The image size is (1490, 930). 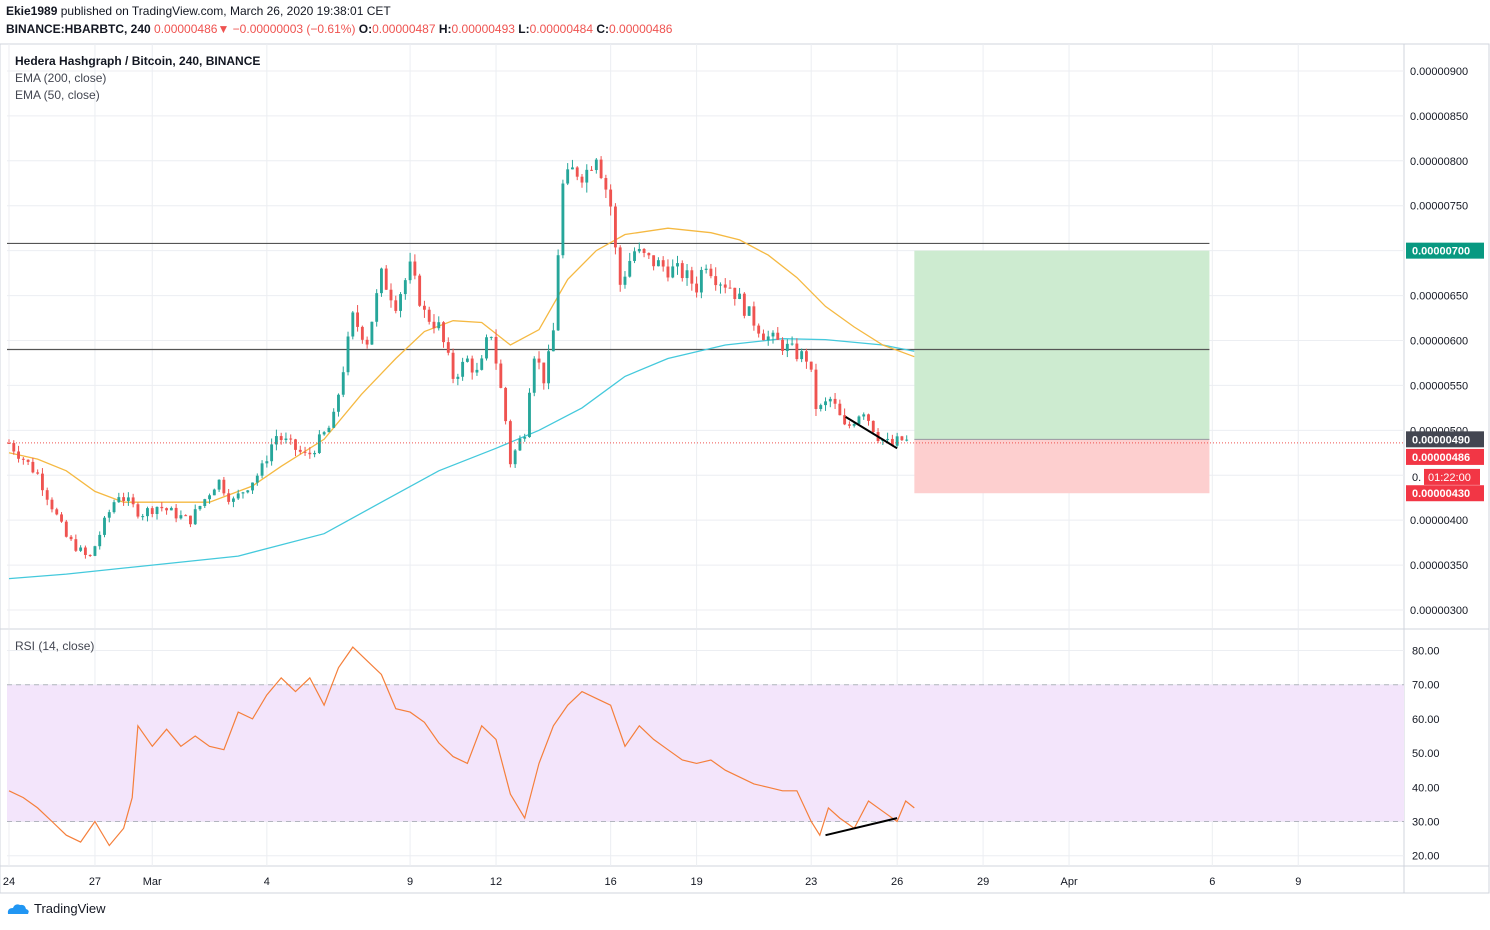 I want to click on x-tick-label: Apr, so click(x=1068, y=882).